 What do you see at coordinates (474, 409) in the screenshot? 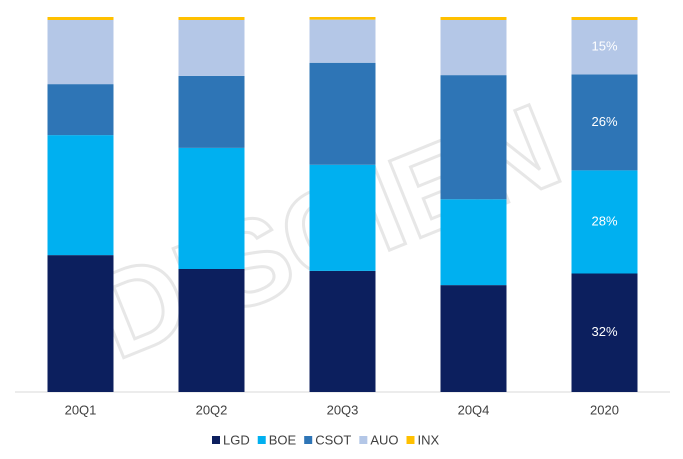
I see `x-tick-label: 20Q4` at bounding box center [474, 409].